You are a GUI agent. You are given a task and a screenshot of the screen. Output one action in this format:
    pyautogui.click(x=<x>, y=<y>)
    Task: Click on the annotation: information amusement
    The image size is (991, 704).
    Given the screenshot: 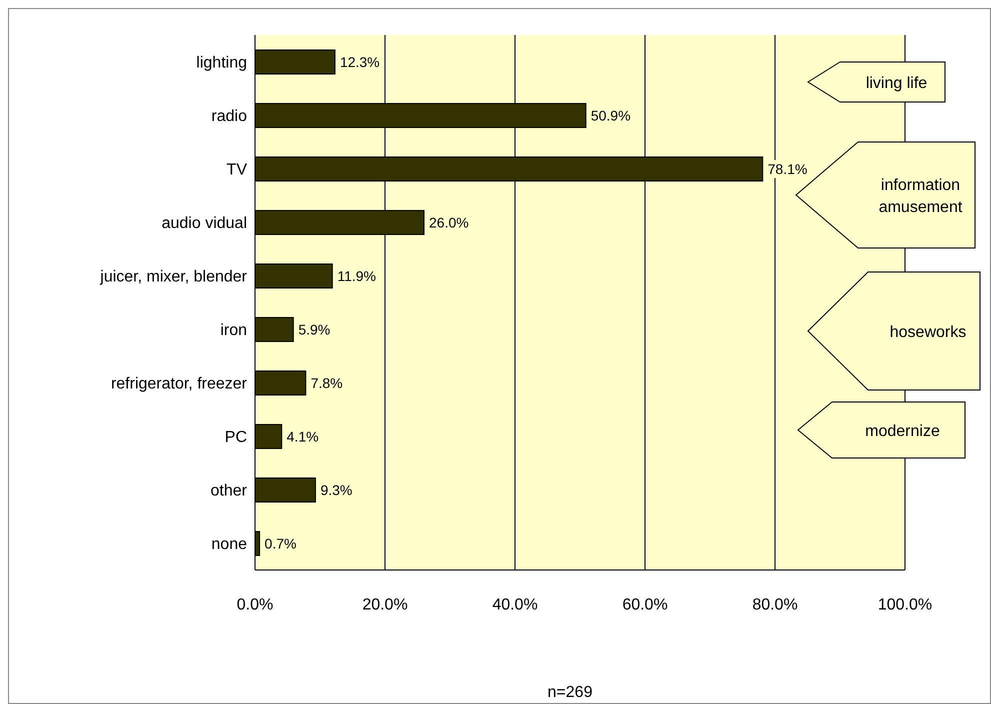 What is the action you would take?
    pyautogui.click(x=920, y=196)
    